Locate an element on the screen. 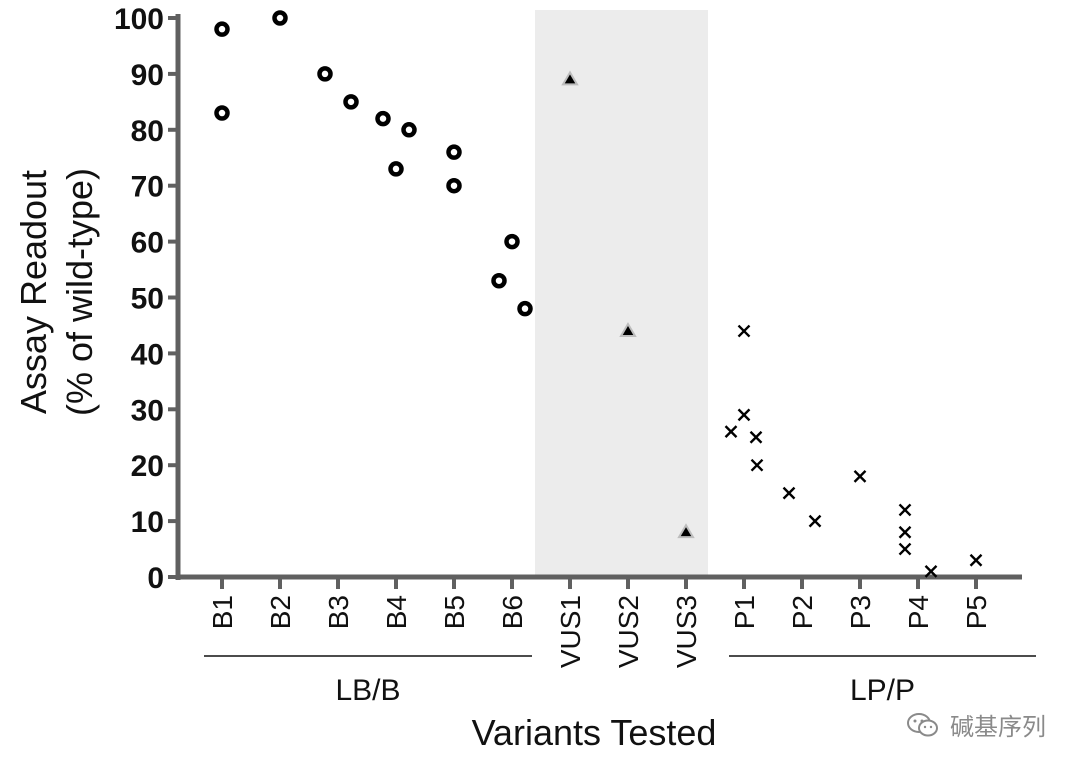  x-tick-label-p2: P2 is located at coordinates (802, 612).